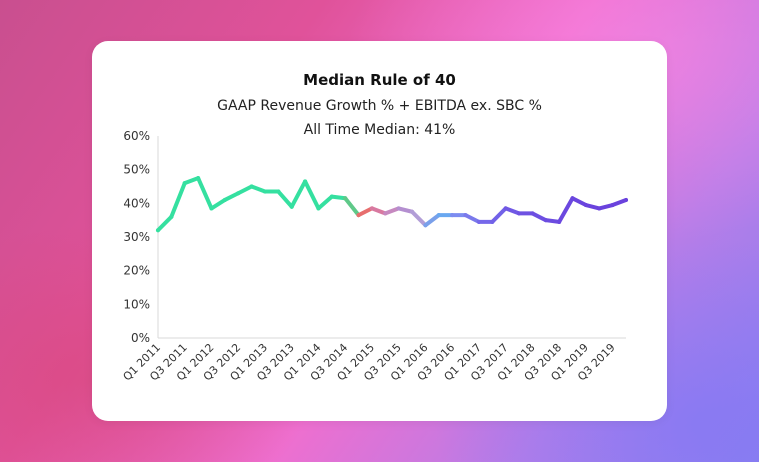  What do you see at coordinates (136, 203) in the screenshot?
I see `y-tick-label: 40%` at bounding box center [136, 203].